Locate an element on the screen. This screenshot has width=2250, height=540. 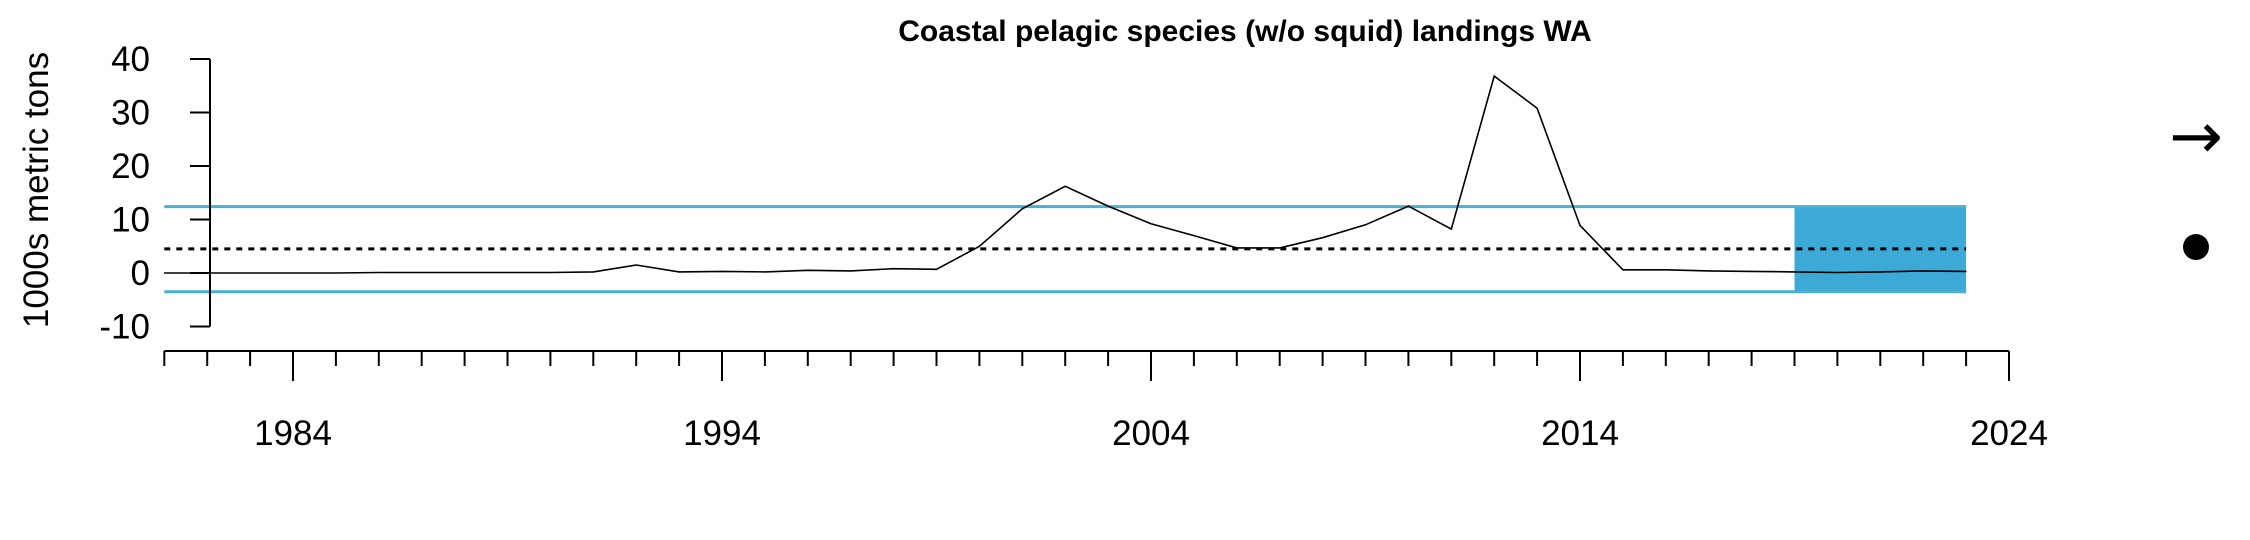
x-tick-label: 2004 is located at coordinates (1151, 433).